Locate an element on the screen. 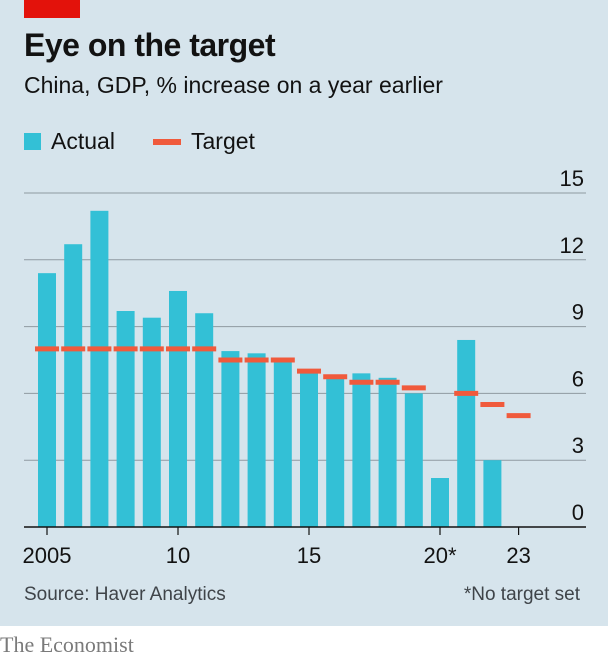 This screenshot has width=608, height=662. y-tick-label: 12 is located at coordinates (572, 245).